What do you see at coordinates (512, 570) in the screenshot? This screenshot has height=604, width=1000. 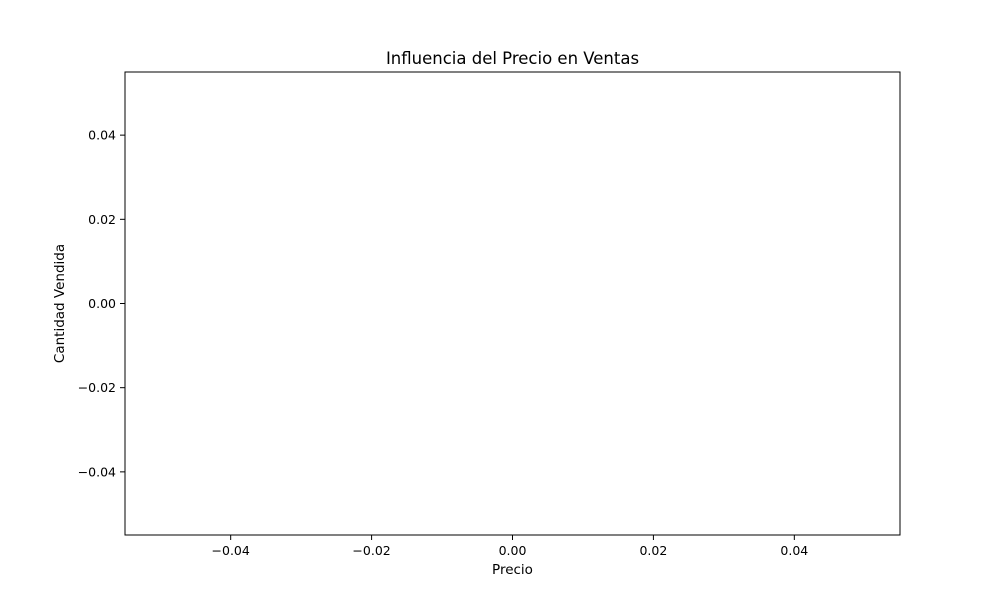 I see `x-axis-label: Precio` at bounding box center [512, 570].